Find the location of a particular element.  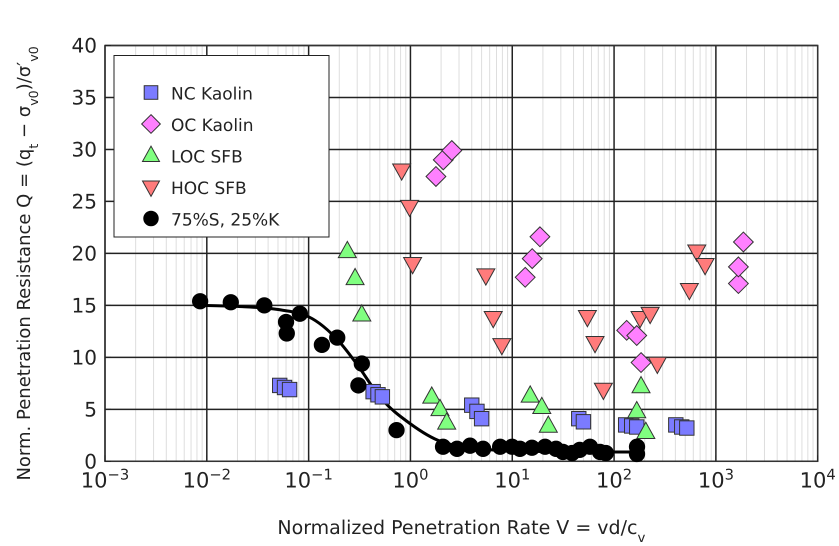

x-tick-label: 10$^{−2}$ is located at coordinates (207, 479).